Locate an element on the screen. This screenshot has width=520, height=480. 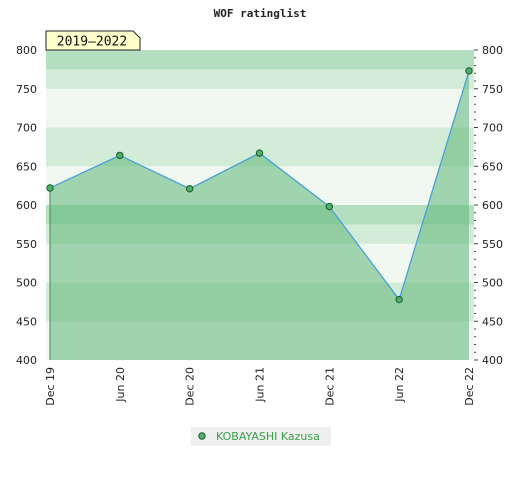
badge-label: 2019–2022 is located at coordinates (92, 42).